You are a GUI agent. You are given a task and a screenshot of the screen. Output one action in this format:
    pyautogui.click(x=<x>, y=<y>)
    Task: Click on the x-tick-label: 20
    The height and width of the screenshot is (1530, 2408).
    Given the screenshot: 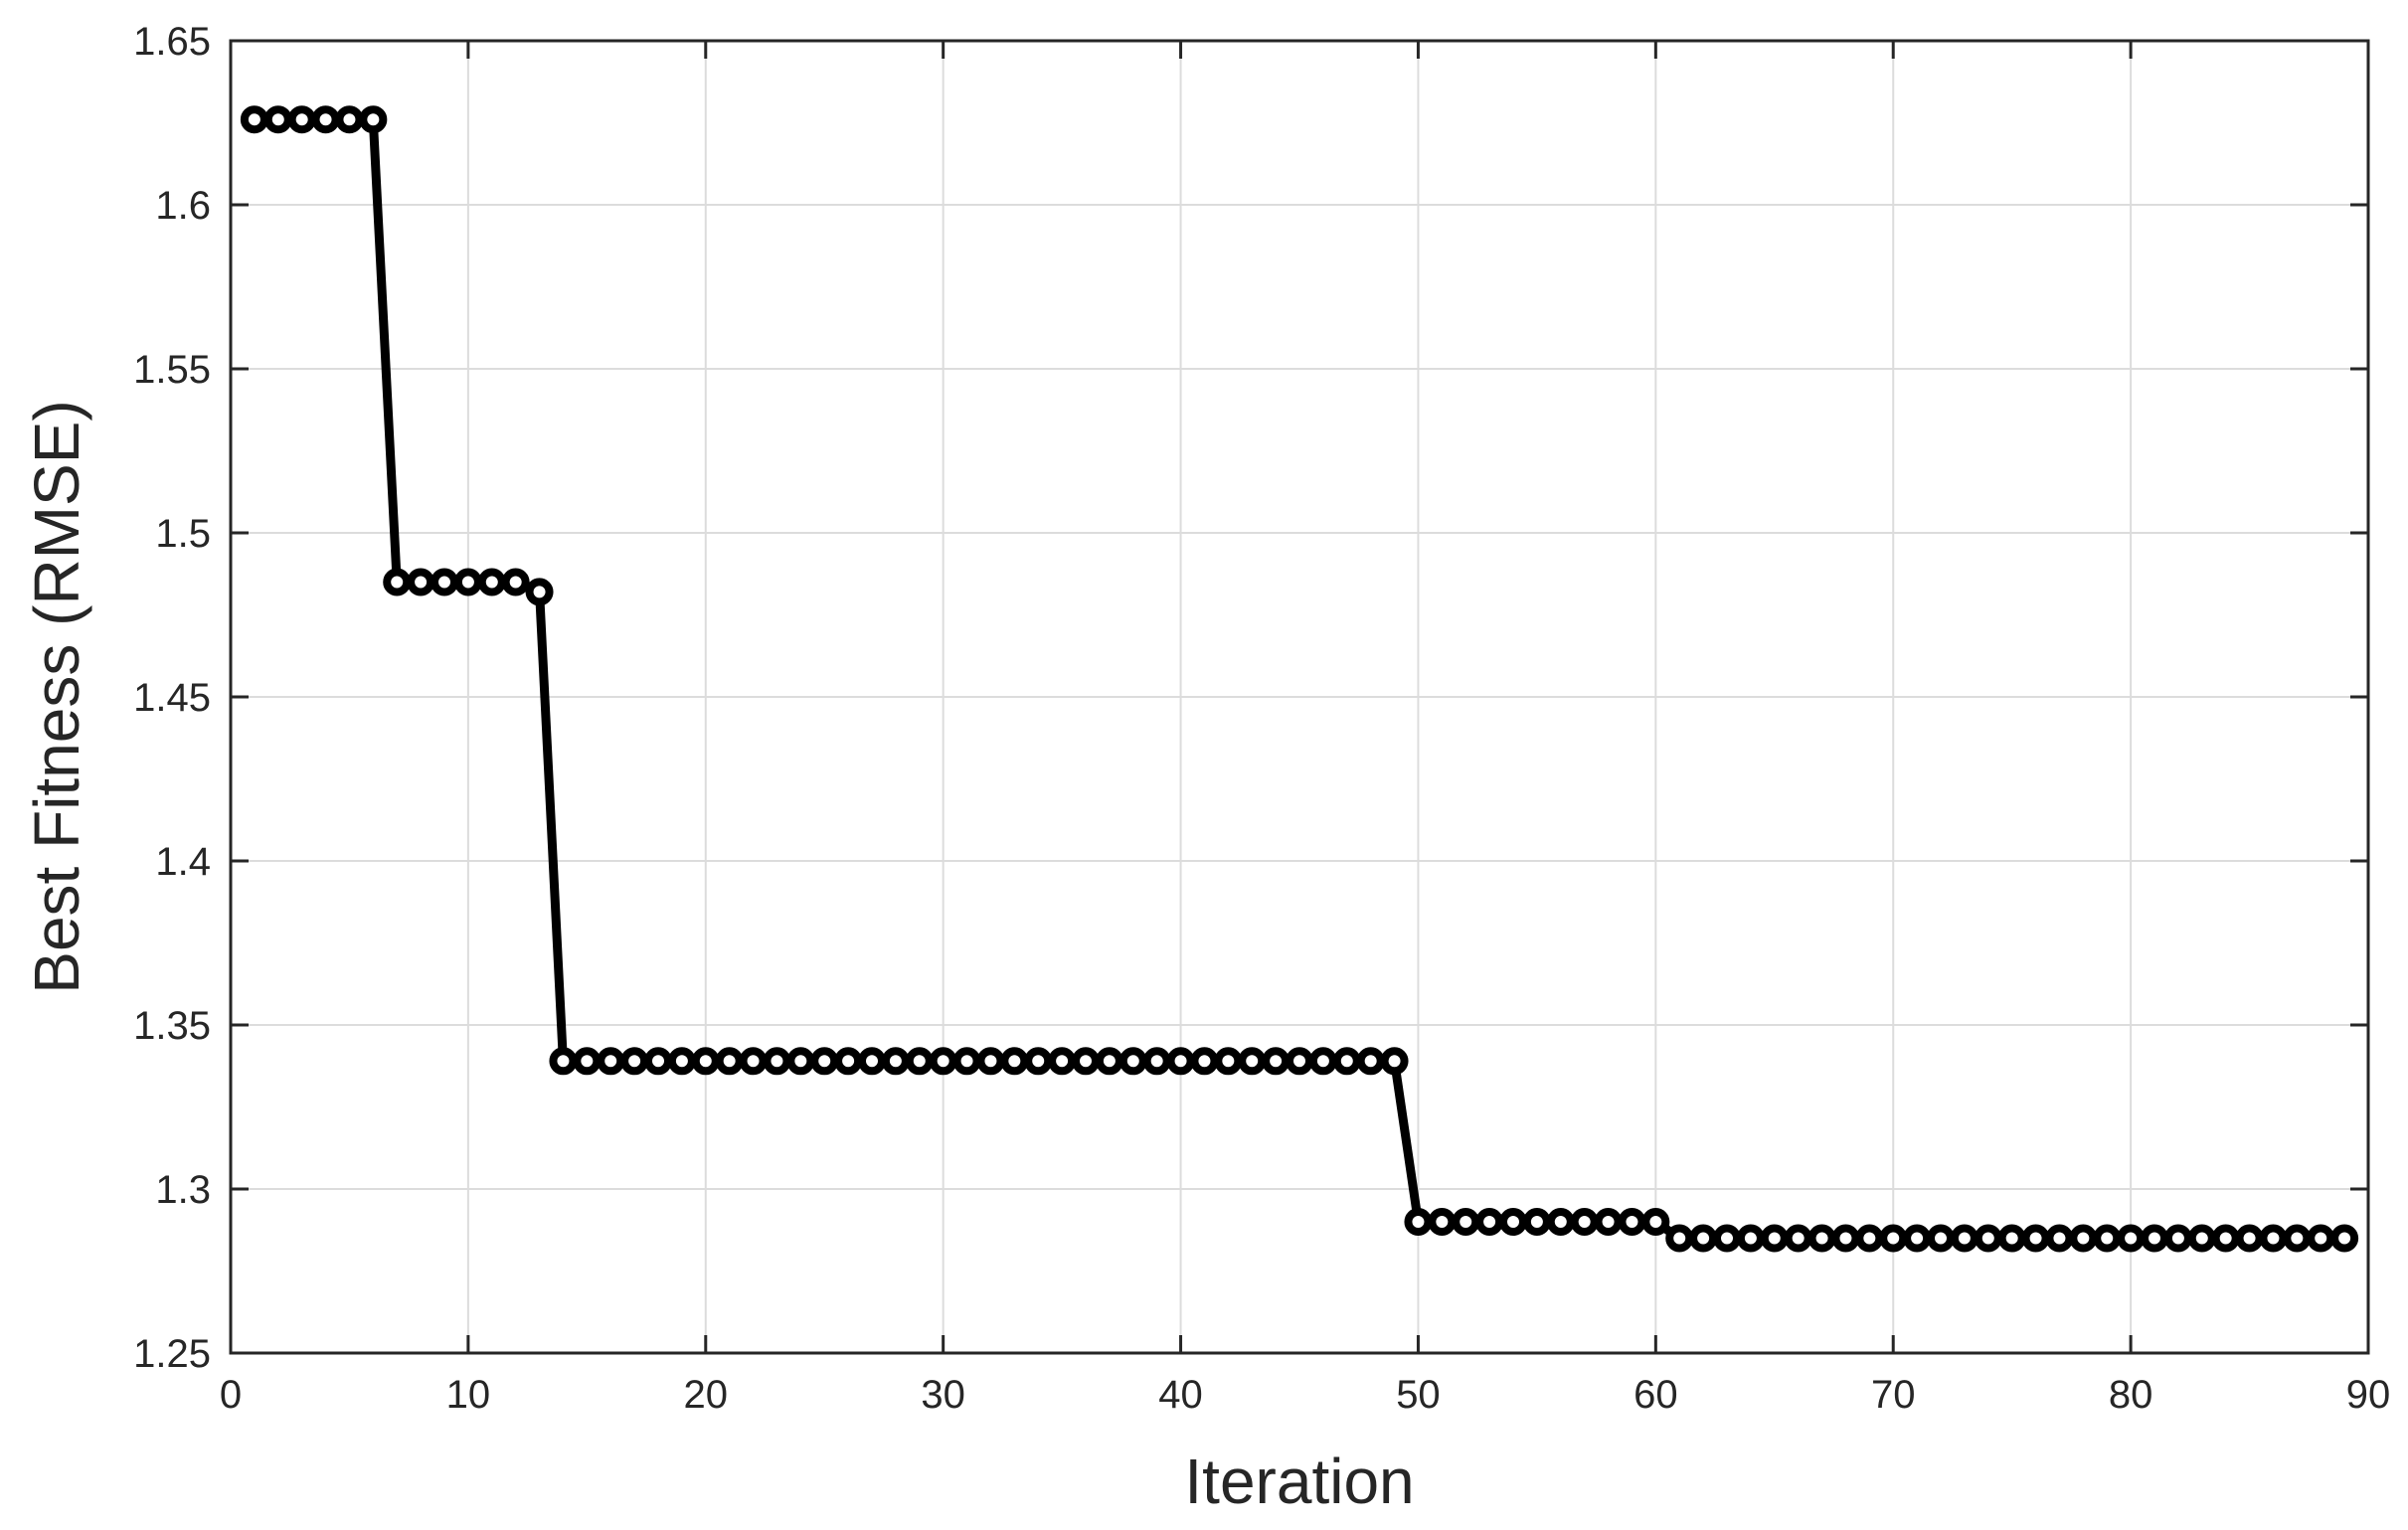 What is the action you would take?
    pyautogui.click(x=706, y=1395)
    